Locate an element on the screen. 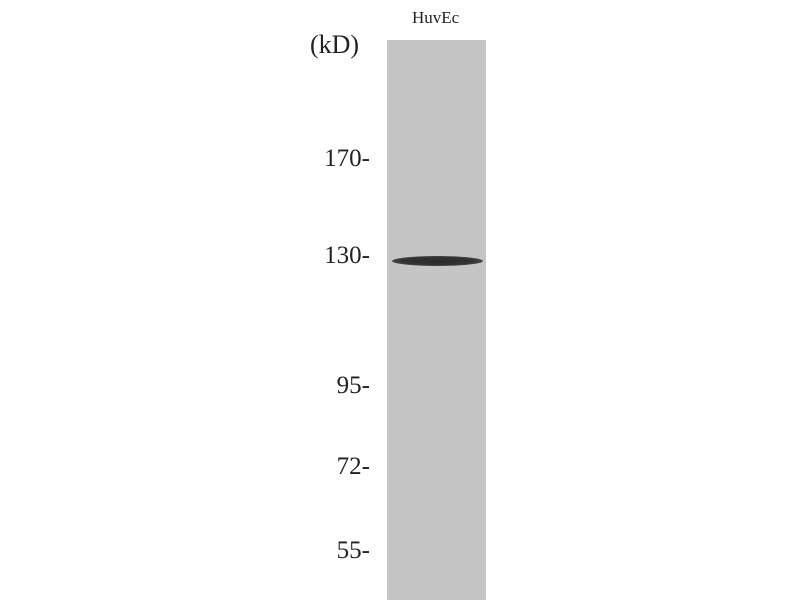  blot-lane-huvec is located at coordinates (436, 320).